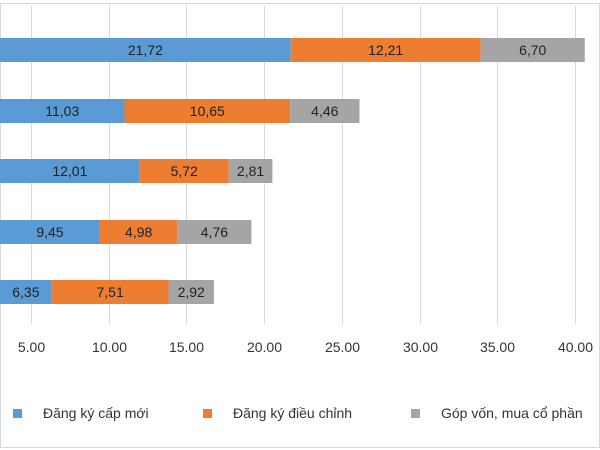  I want to click on legend-entry: Đăng ký cấp mới, so click(96, 413).